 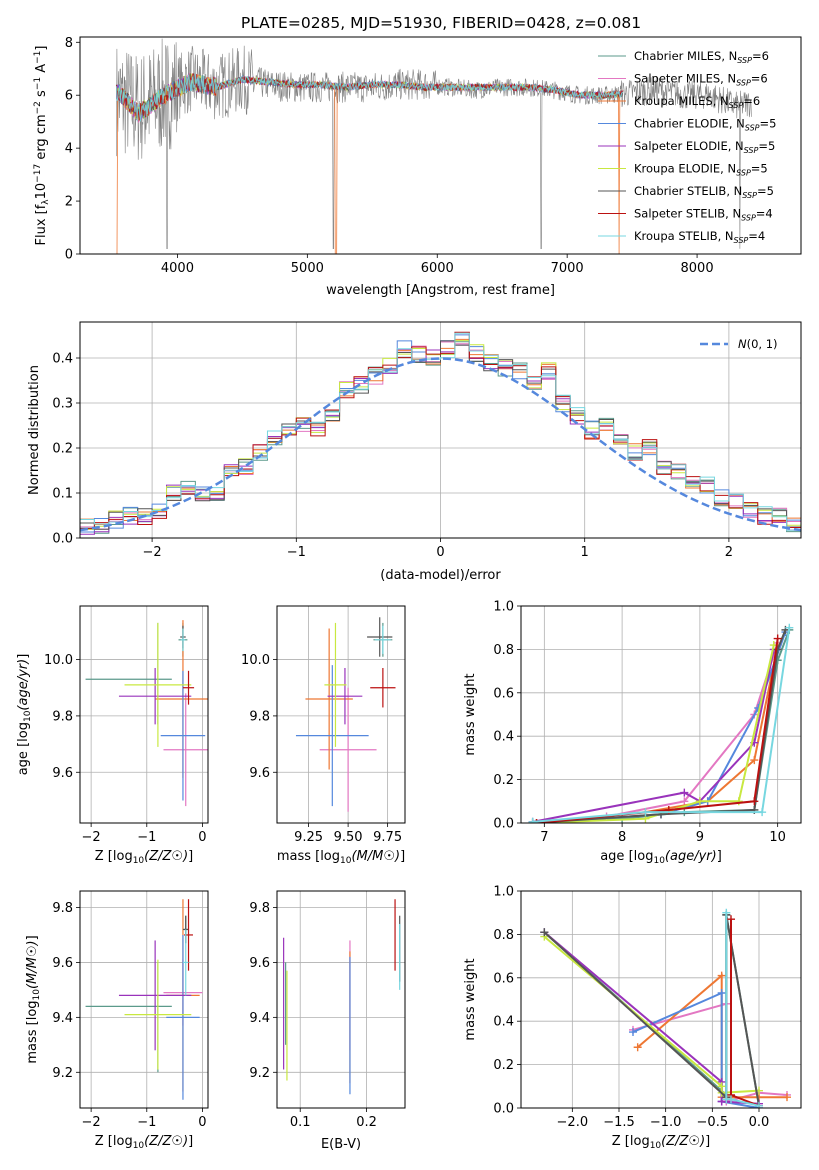 I want to click on y-tick-label: 9.4, so click(x=259, y=1018).